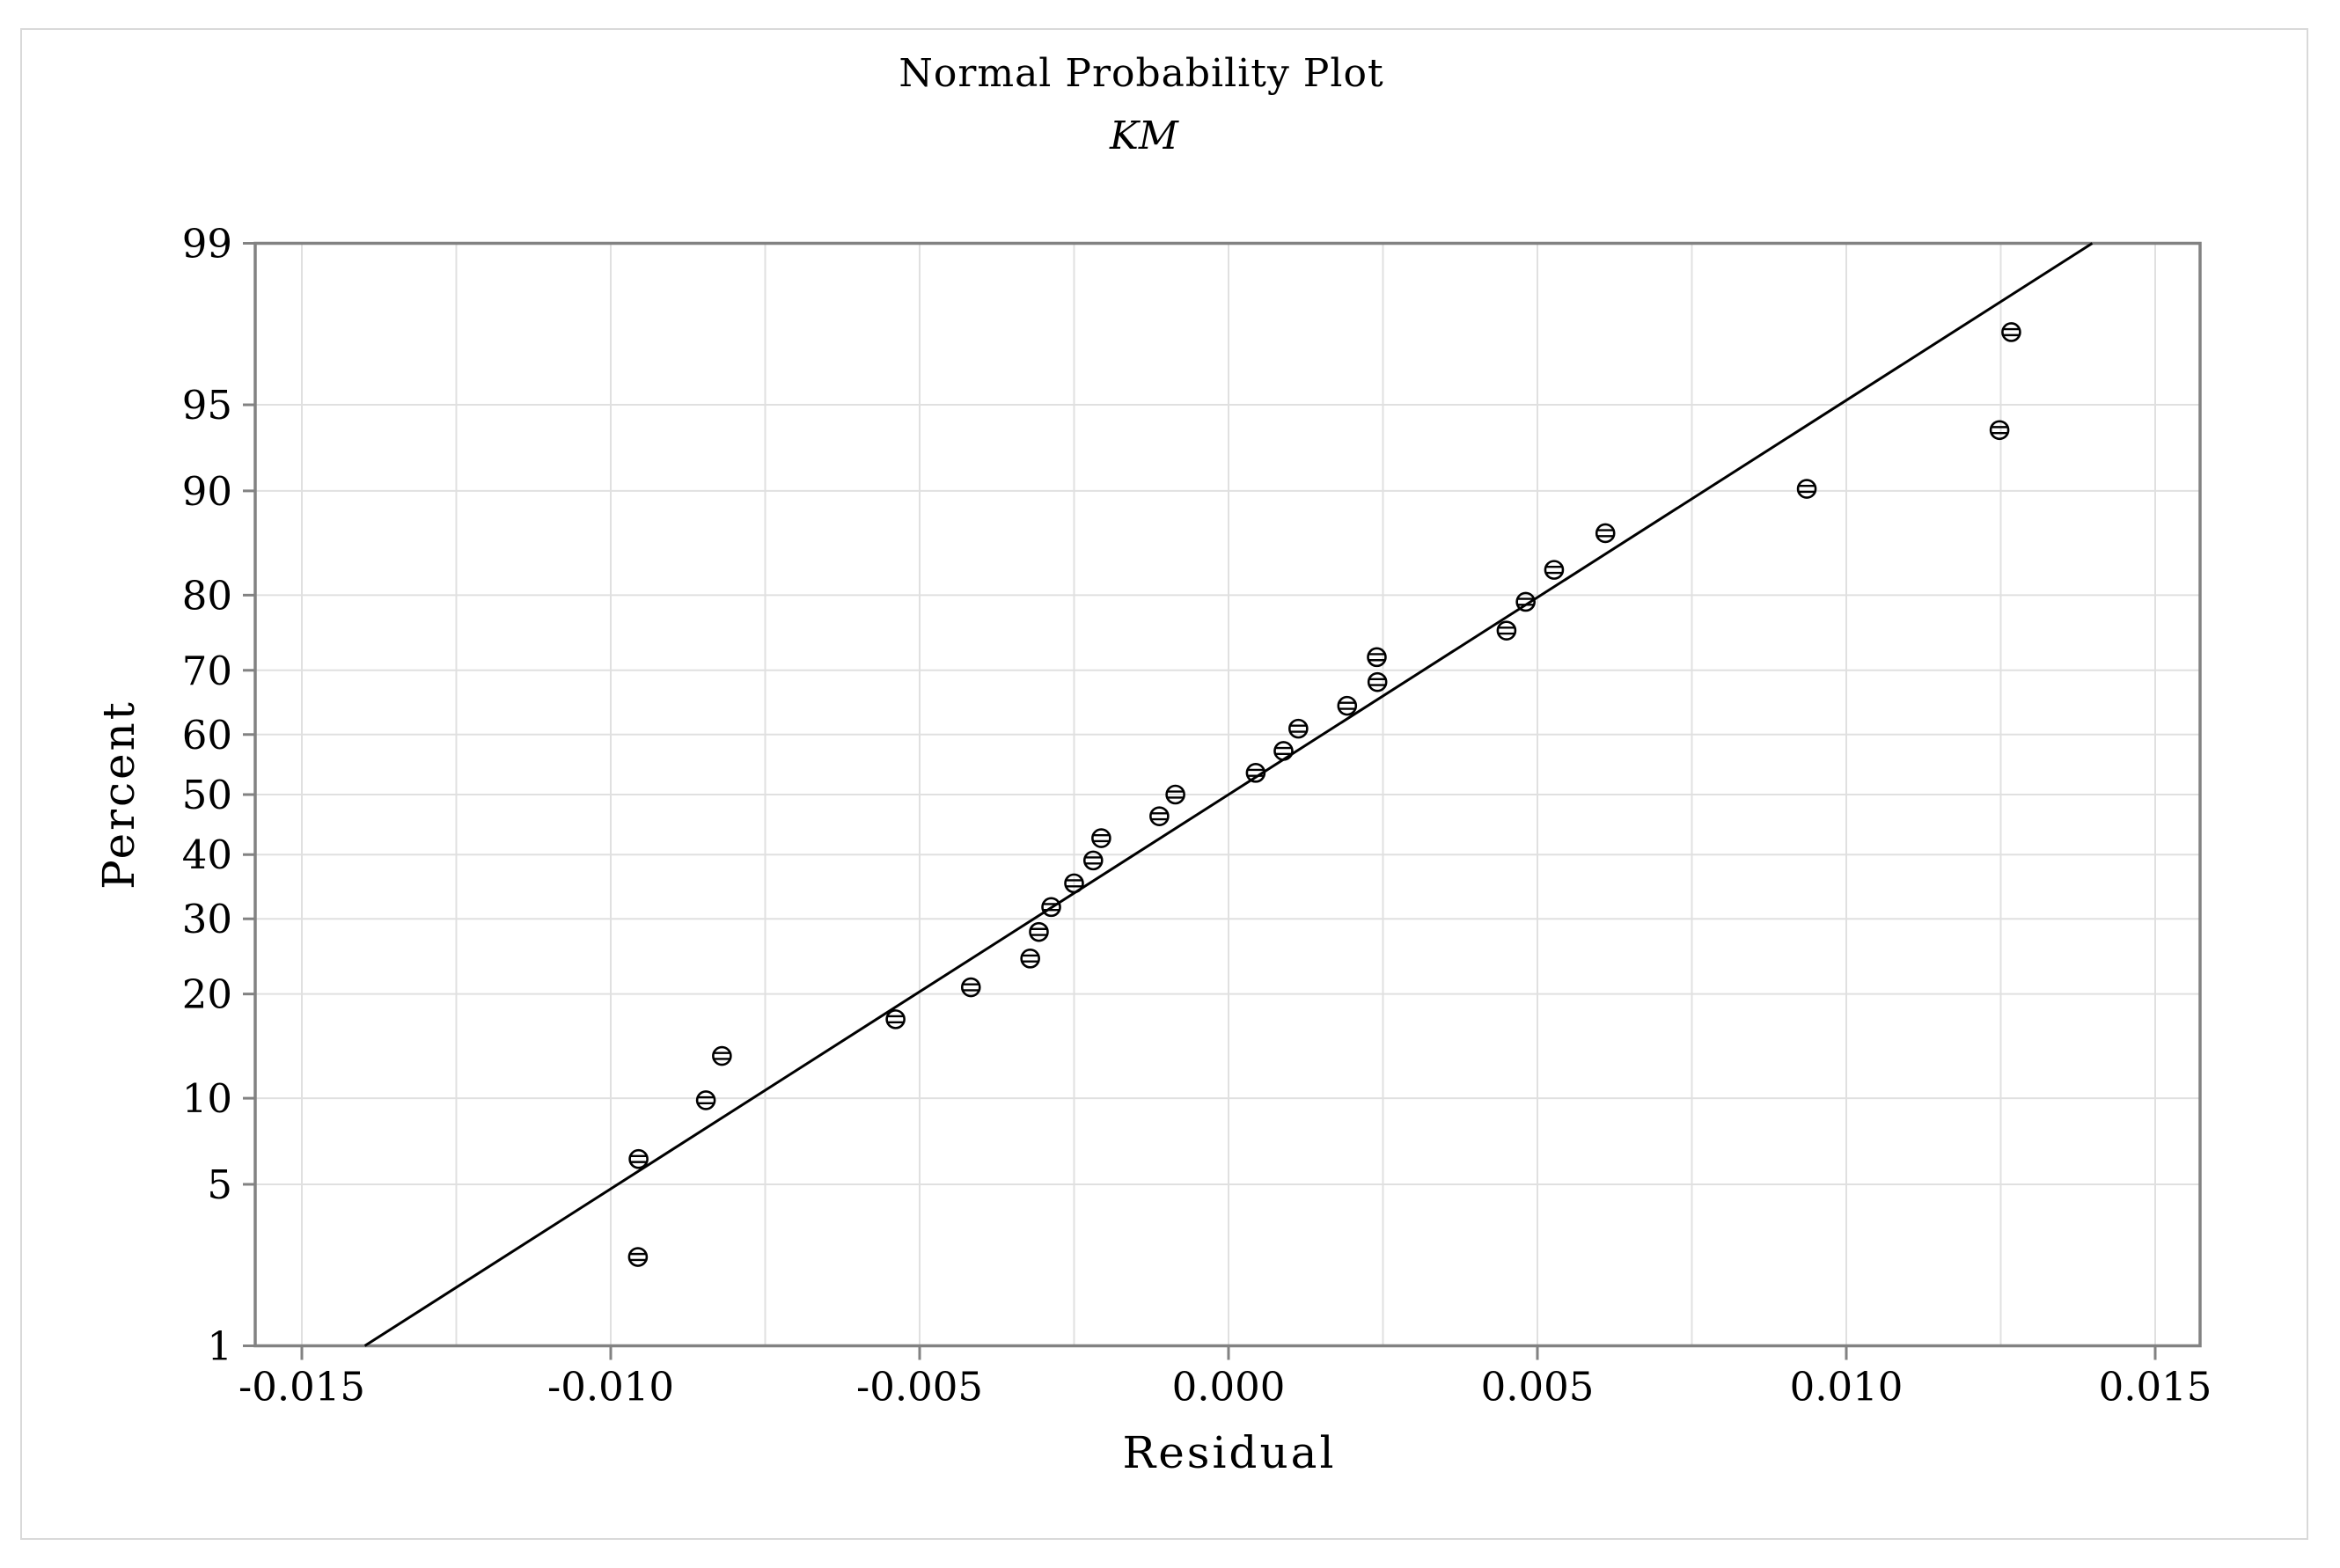  I want to click on y-axis-title: Percent, so click(118, 795).